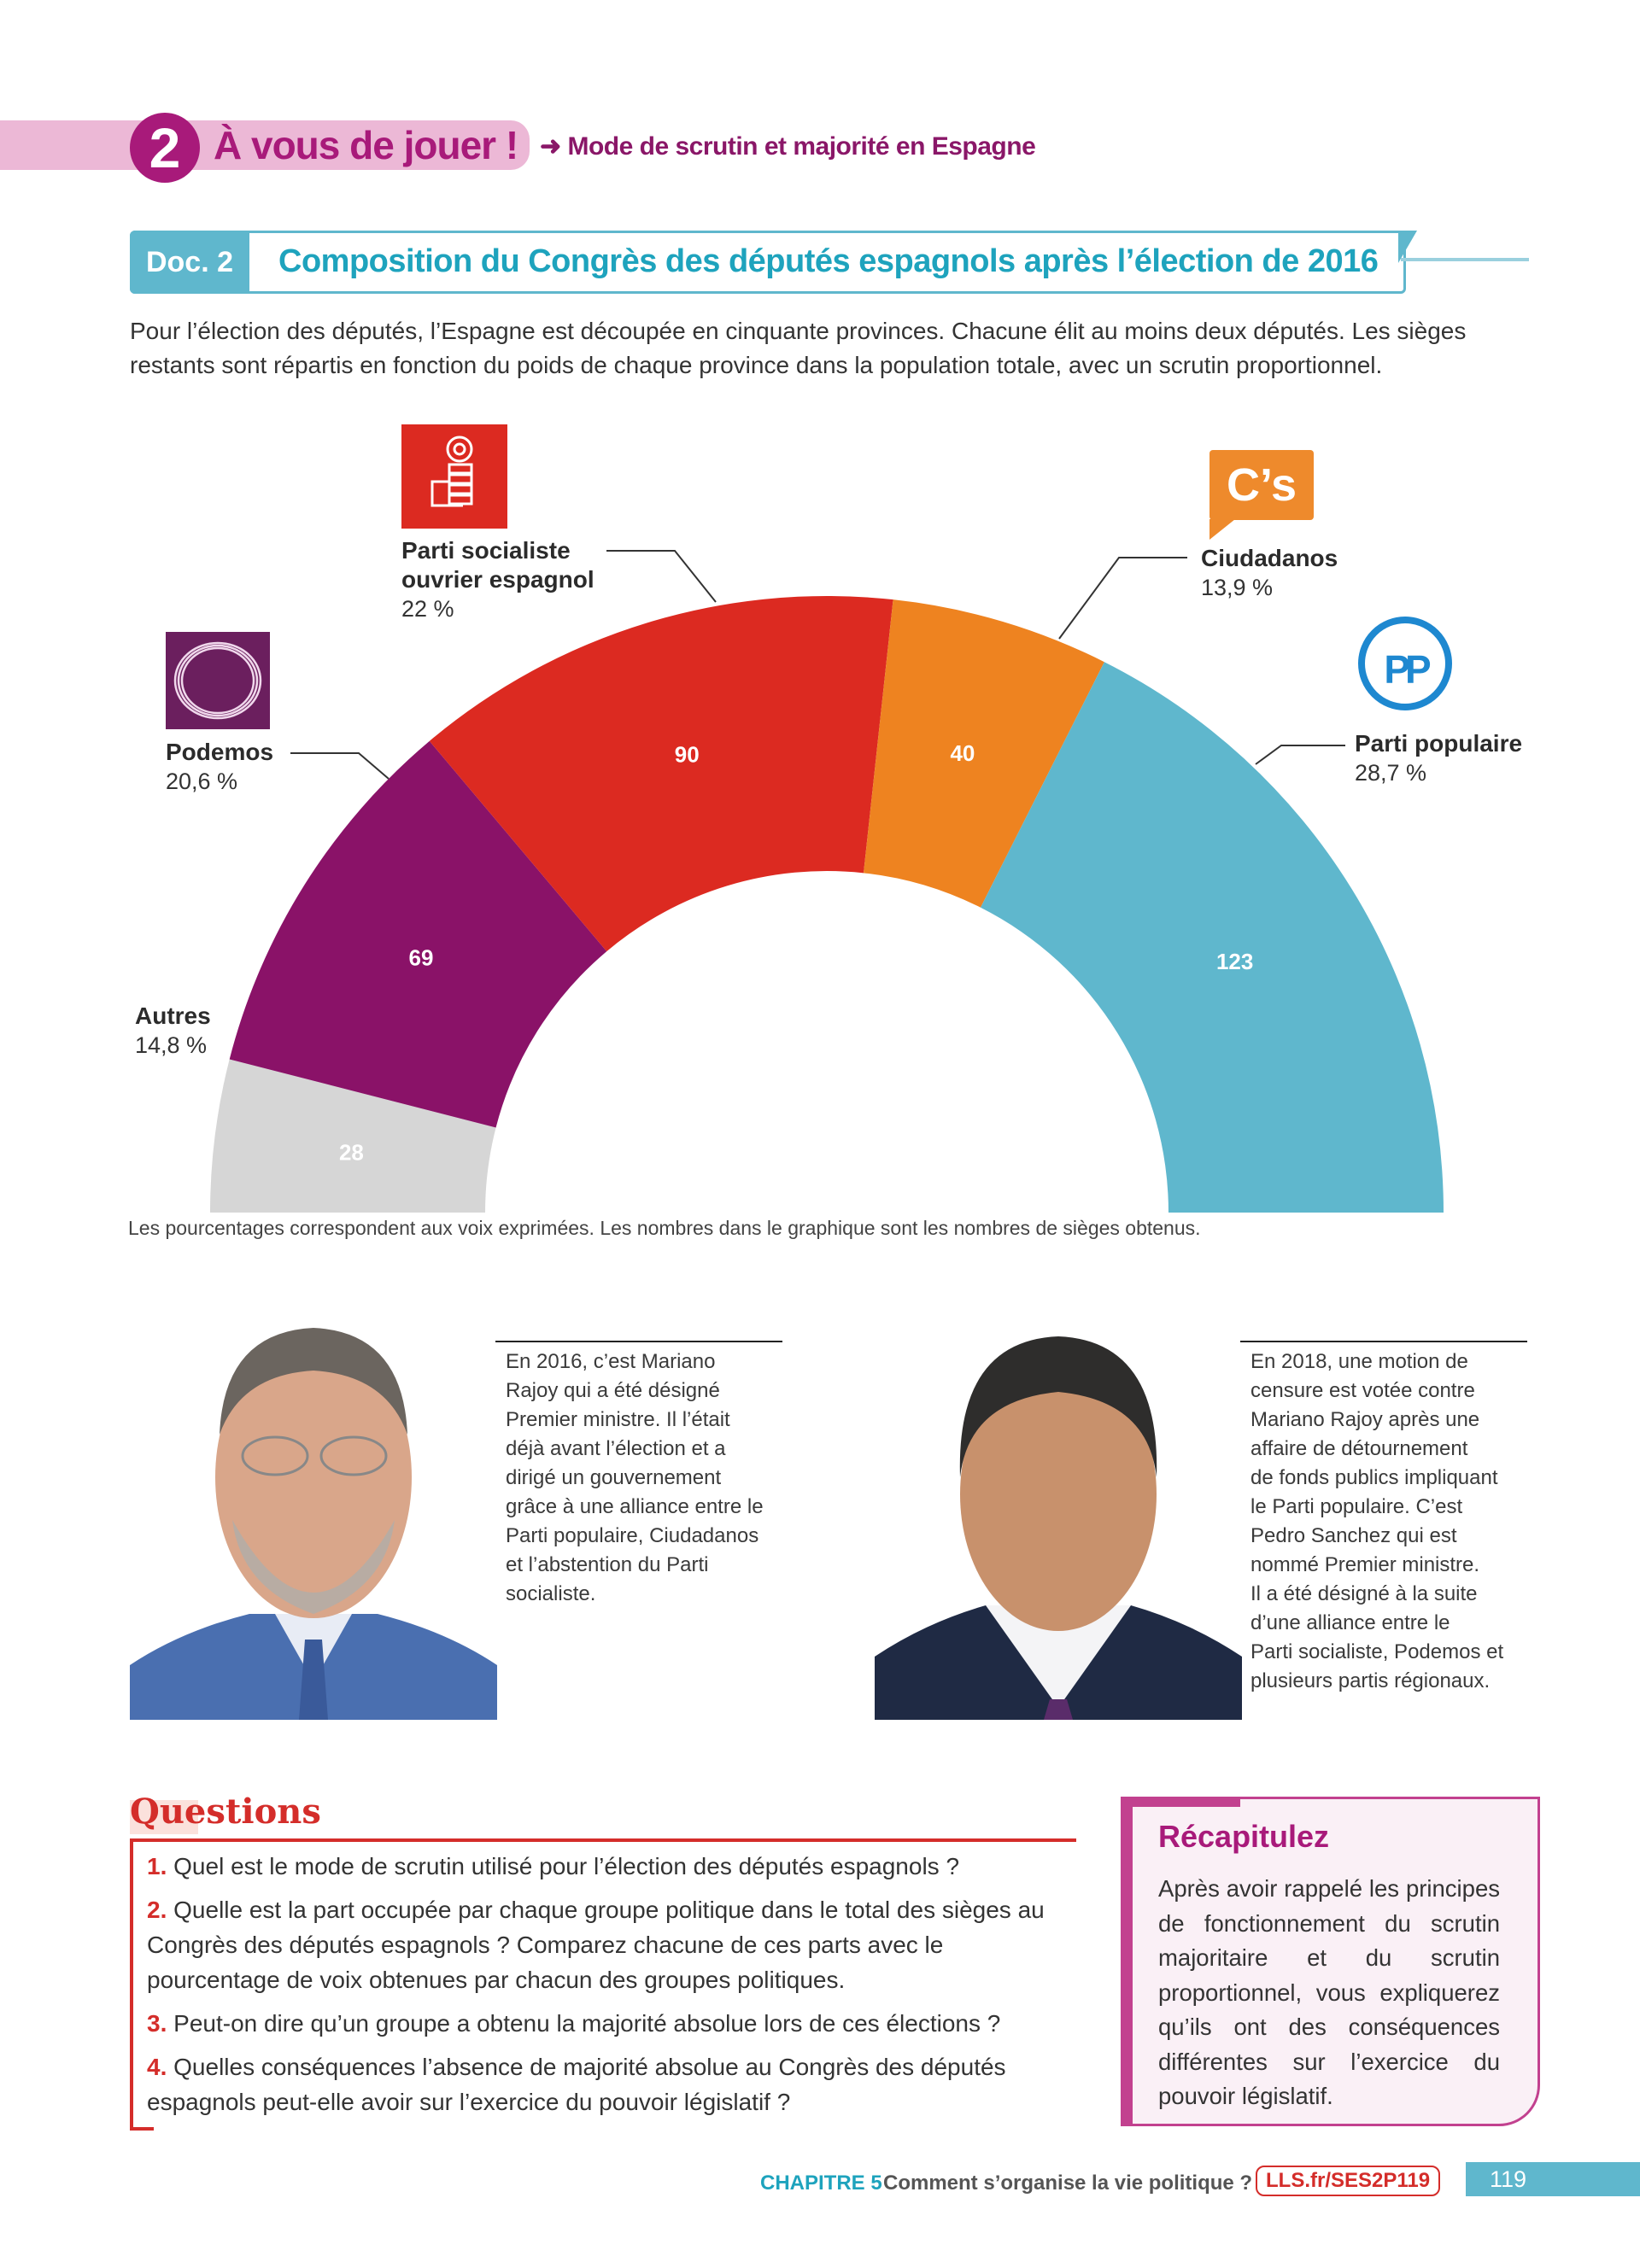  I want to click on caption-rule-rajoy, so click(638, 1341).